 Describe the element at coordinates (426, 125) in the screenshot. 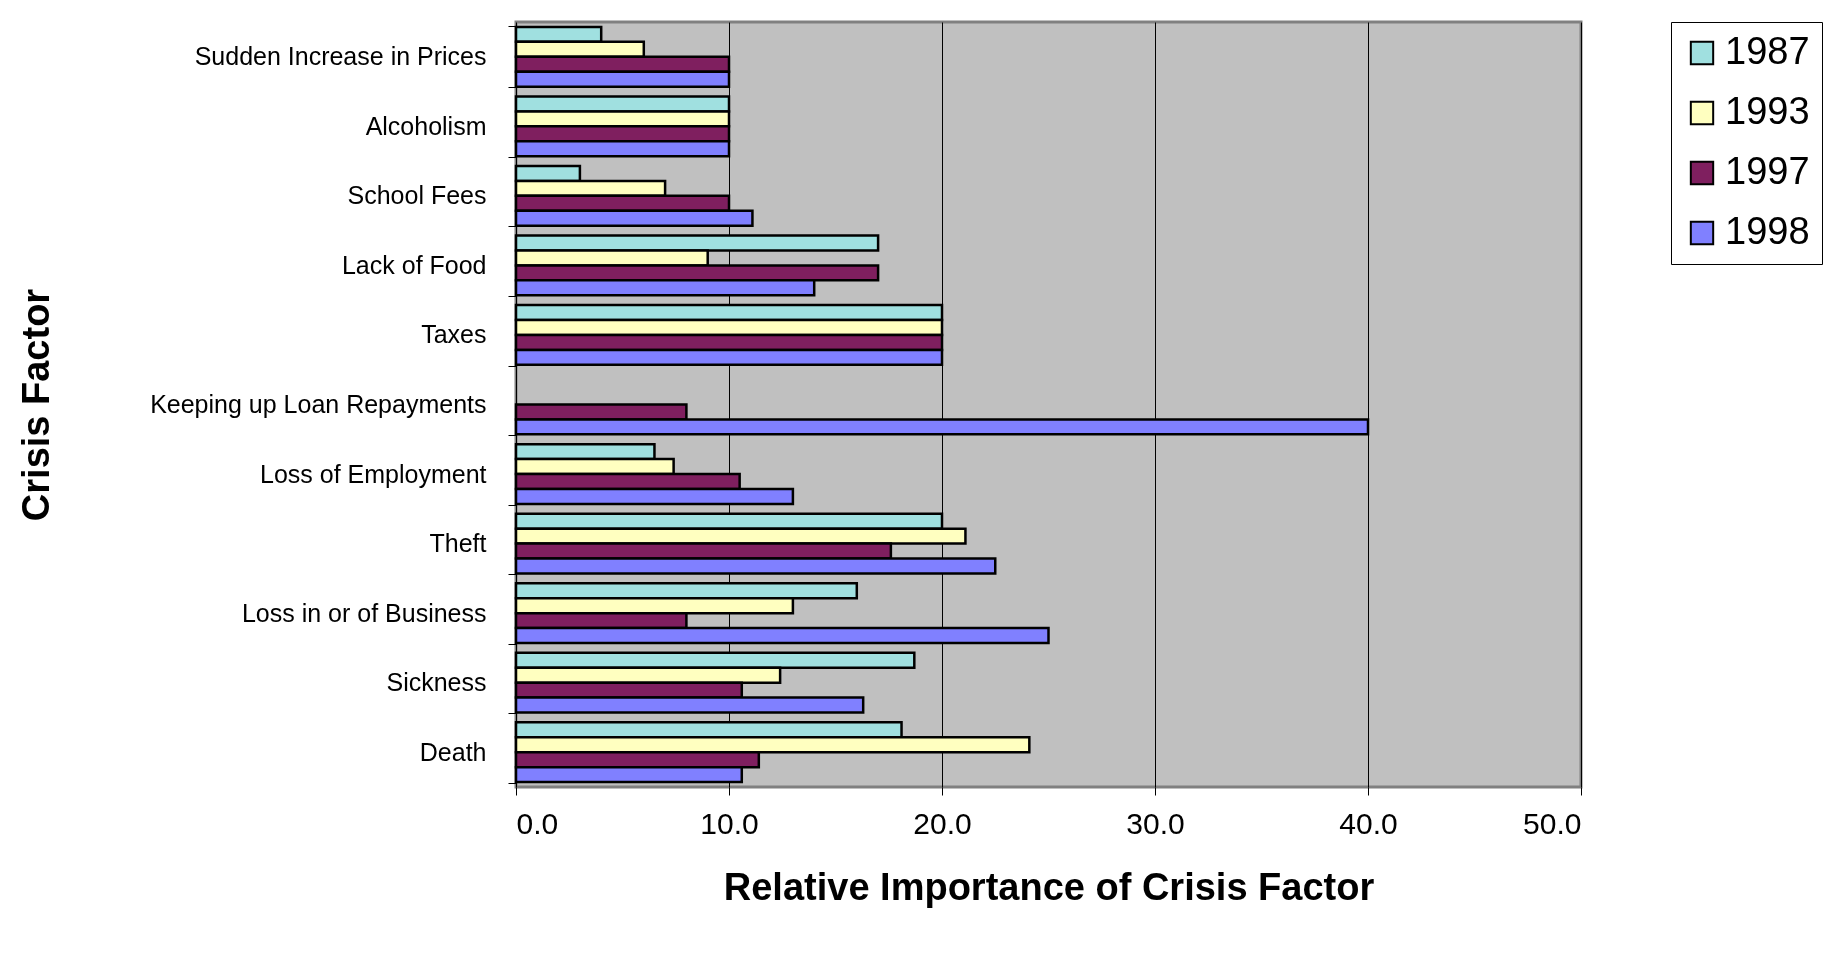

I see `y-tick-label: Alcoholism` at that location.